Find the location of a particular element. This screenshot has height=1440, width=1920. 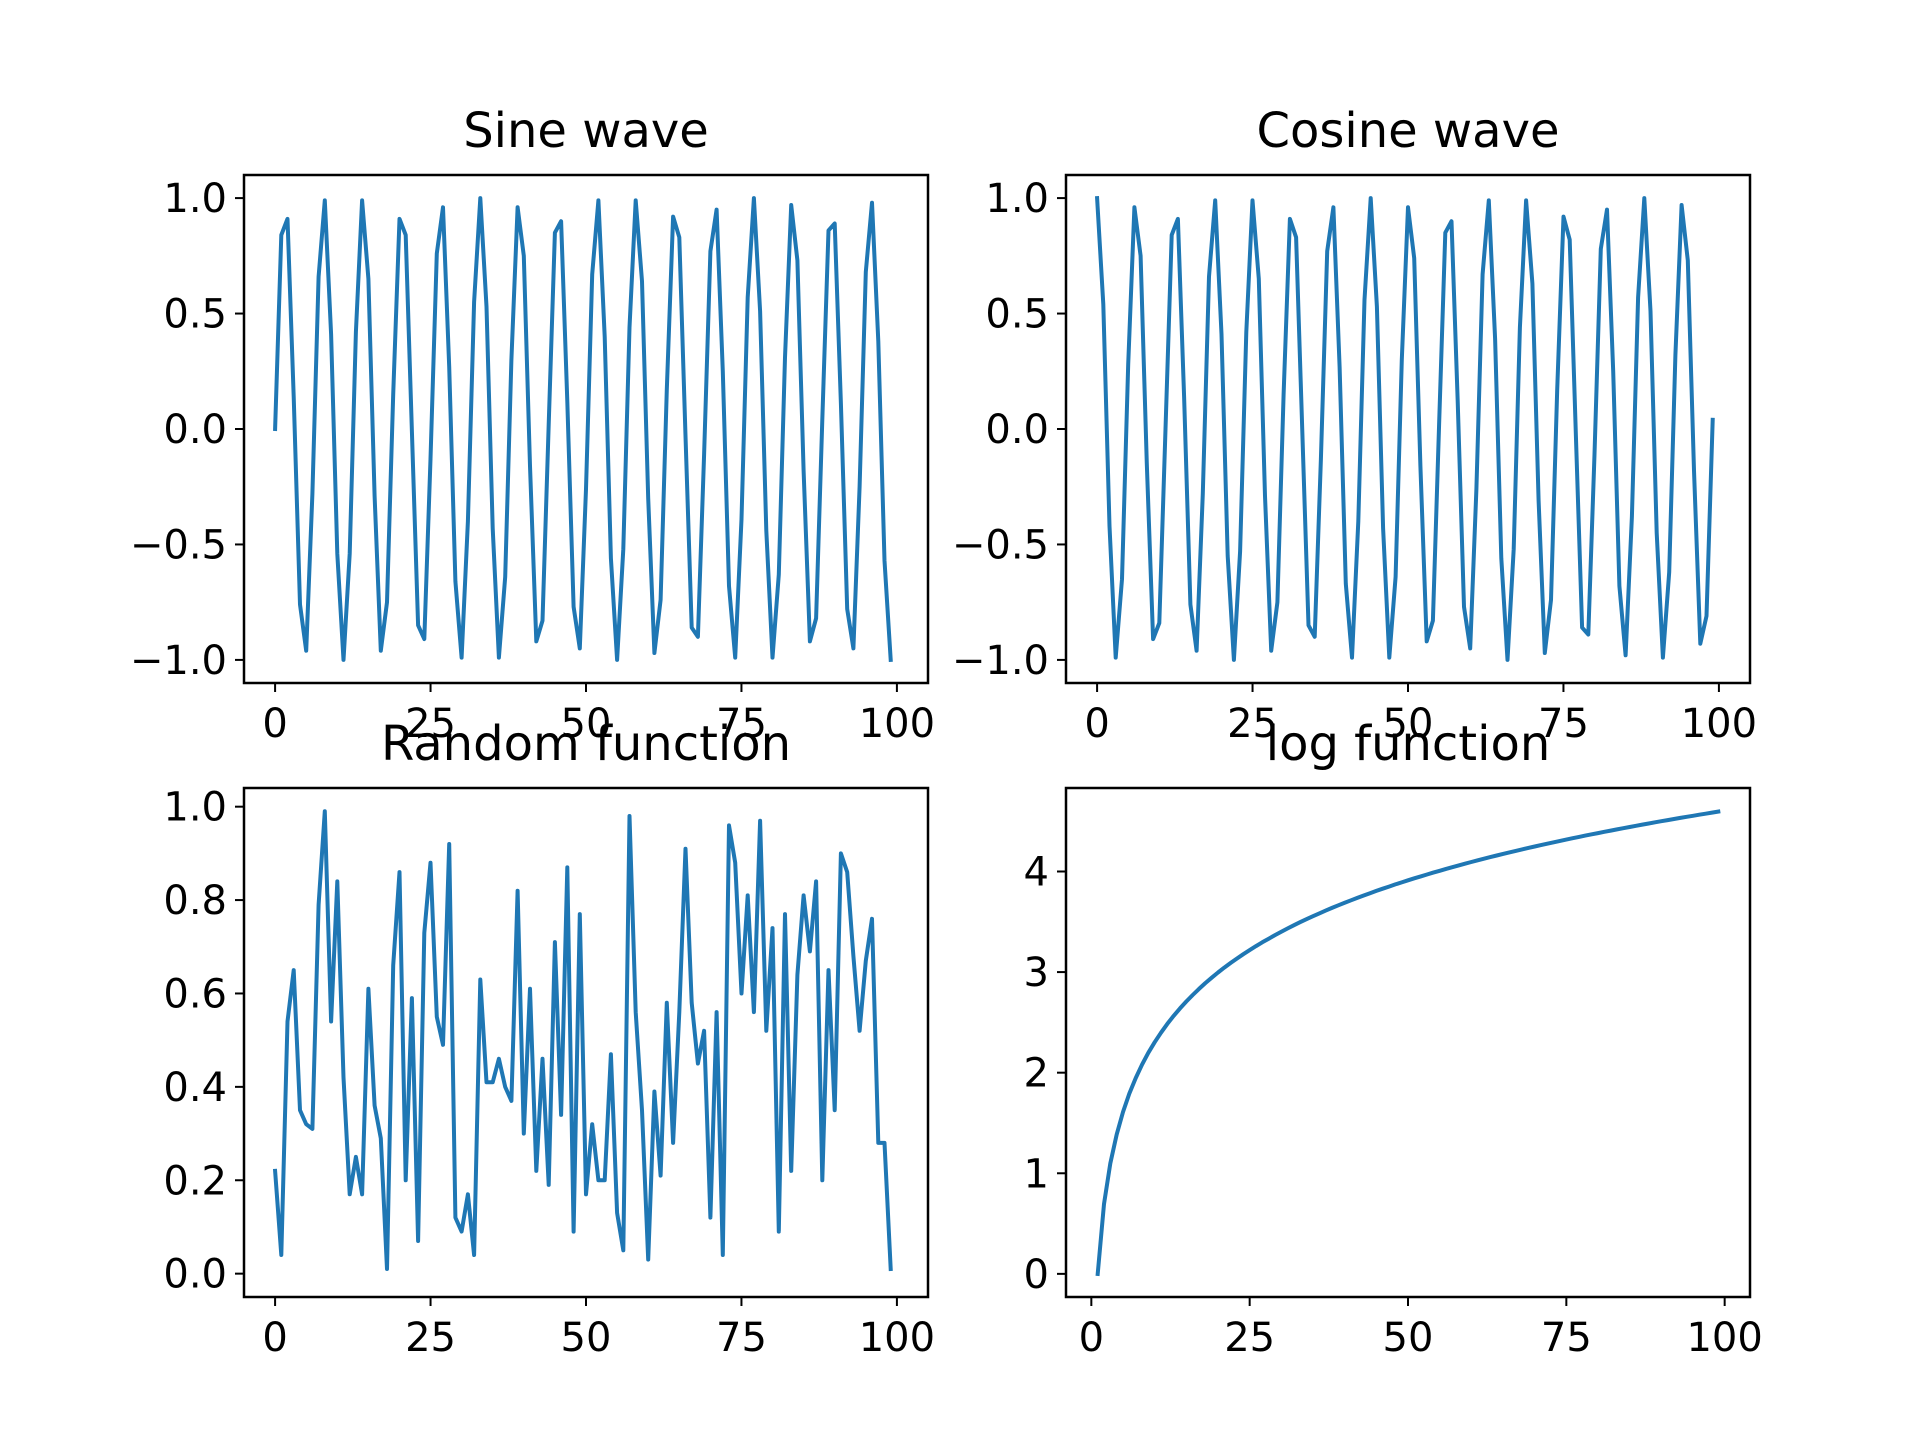

y-tick-label: 3 is located at coordinates (1036, 973).